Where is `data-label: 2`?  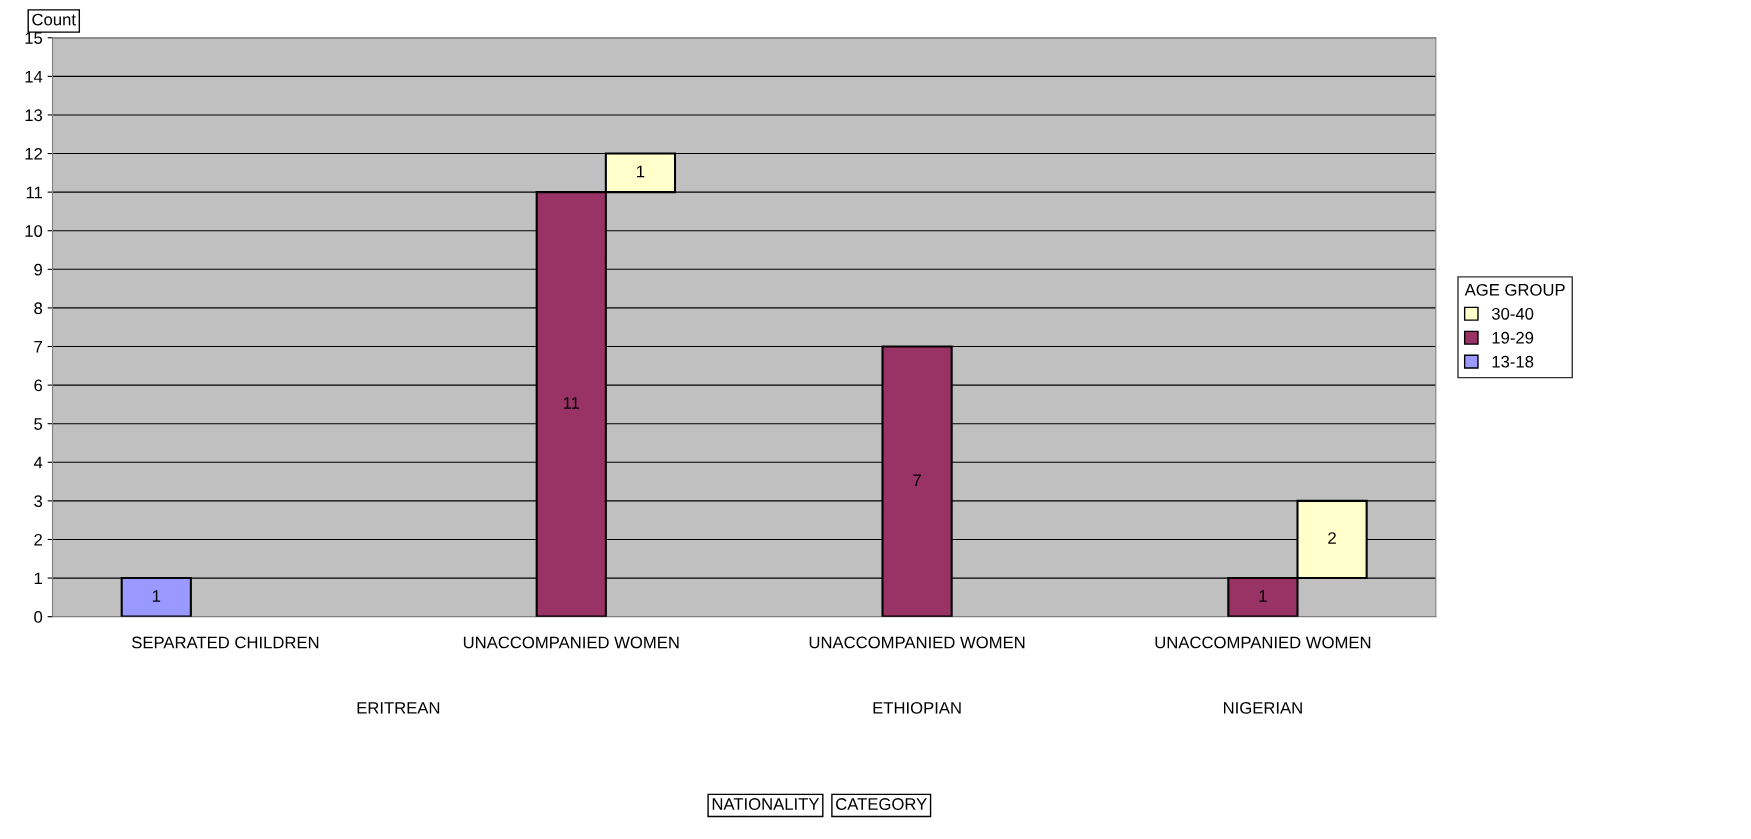
data-label: 2 is located at coordinates (1332, 538).